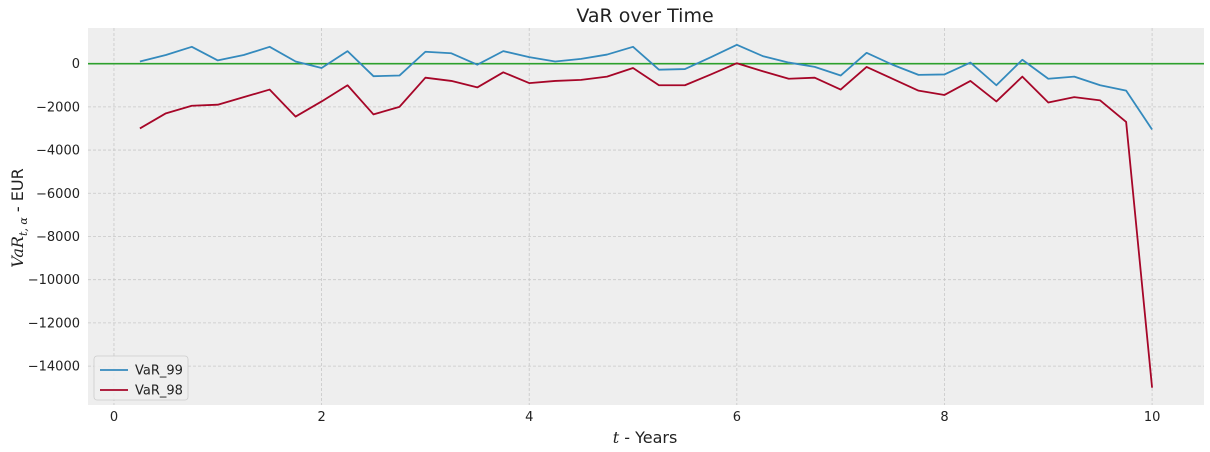  What do you see at coordinates (644, 16) in the screenshot?
I see `chart-title: VaR over Time` at bounding box center [644, 16].